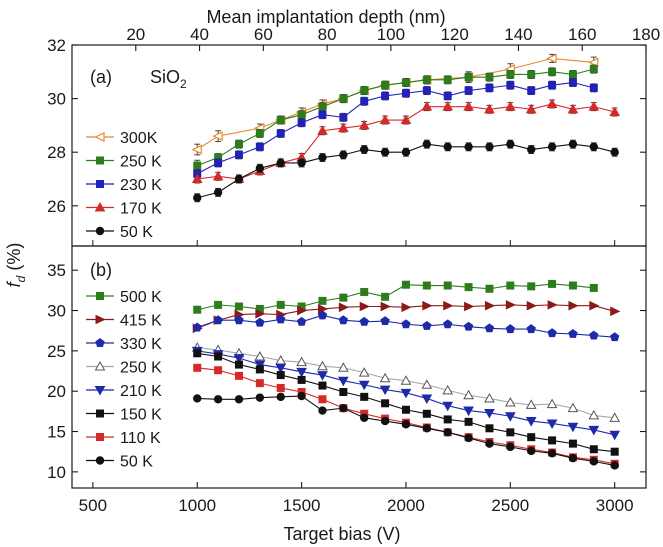 The image size is (663, 547). What do you see at coordinates (141, 162) in the screenshot?
I see `legend-label: 250 K` at bounding box center [141, 162].